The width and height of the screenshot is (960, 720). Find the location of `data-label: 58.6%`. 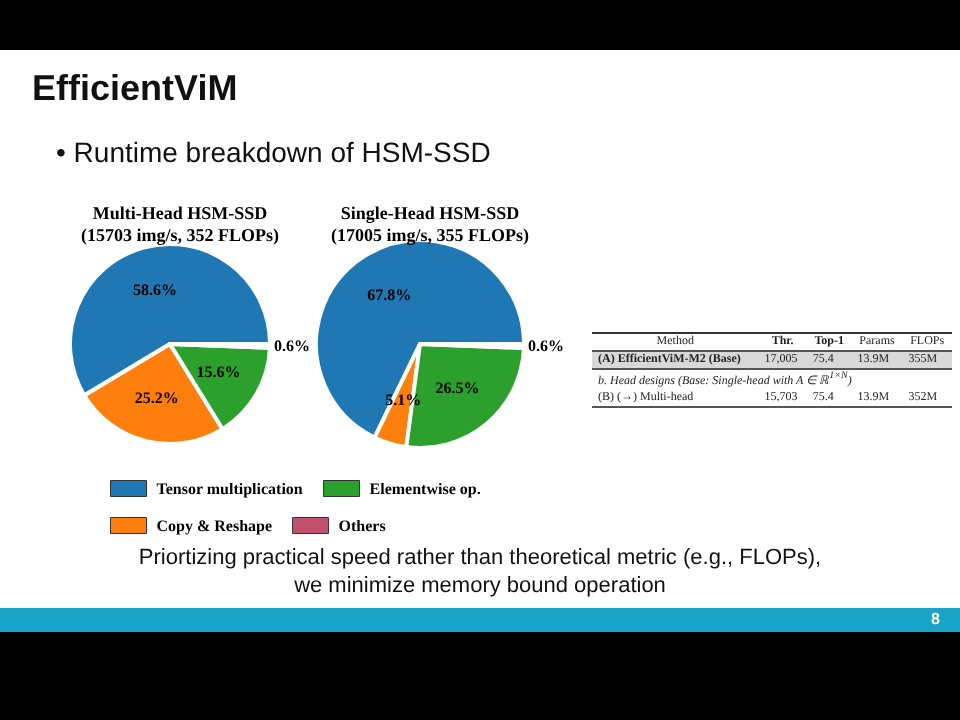

data-label: 58.6% is located at coordinates (155, 290).